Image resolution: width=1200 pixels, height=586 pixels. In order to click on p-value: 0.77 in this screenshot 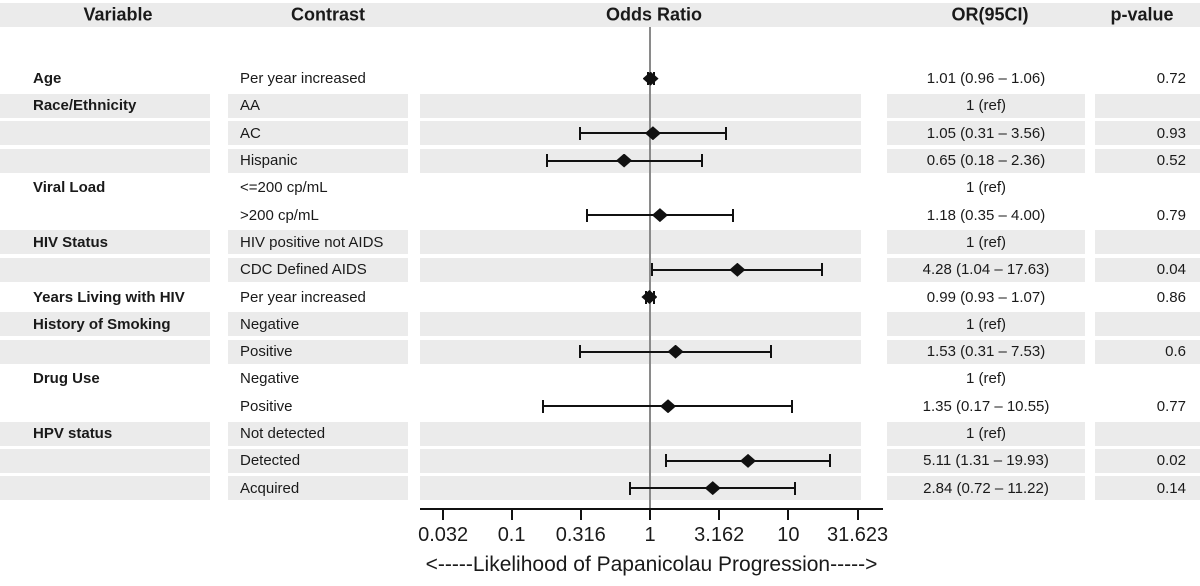, I will do `click(1171, 406)`.